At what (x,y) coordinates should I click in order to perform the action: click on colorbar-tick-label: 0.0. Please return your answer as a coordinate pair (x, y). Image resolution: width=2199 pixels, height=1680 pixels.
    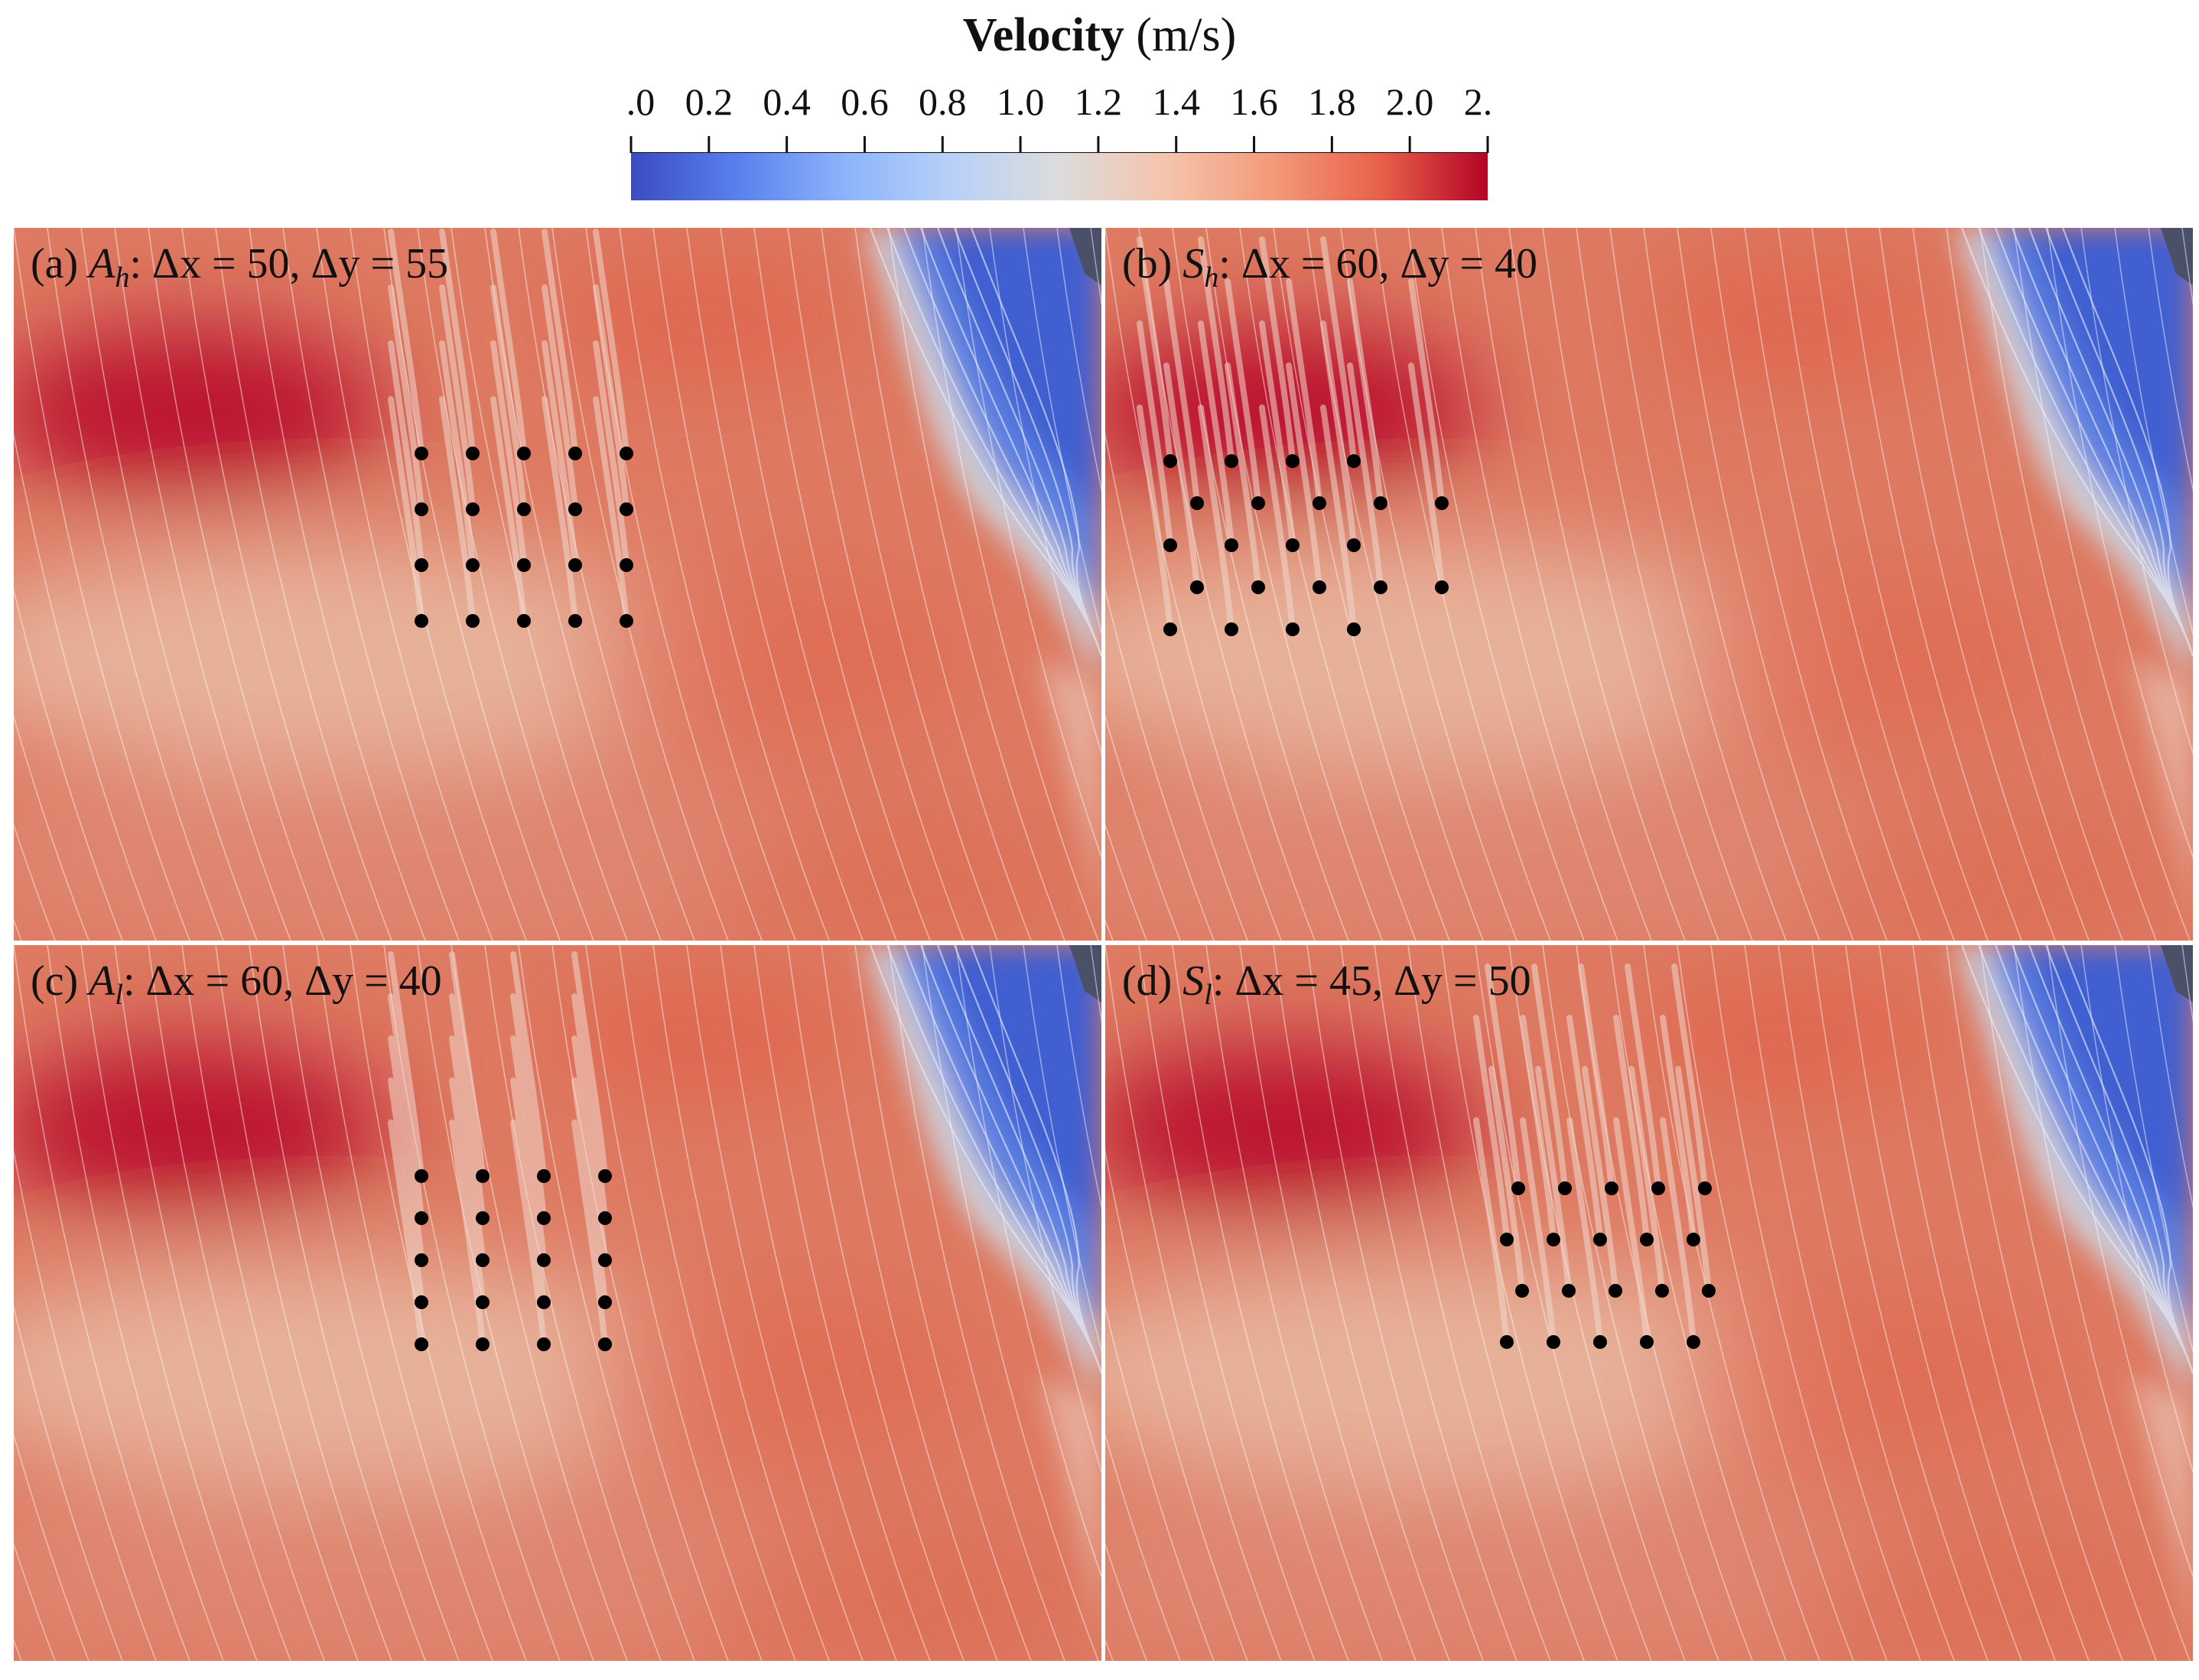
    Looking at the image, I should click on (641, 101).